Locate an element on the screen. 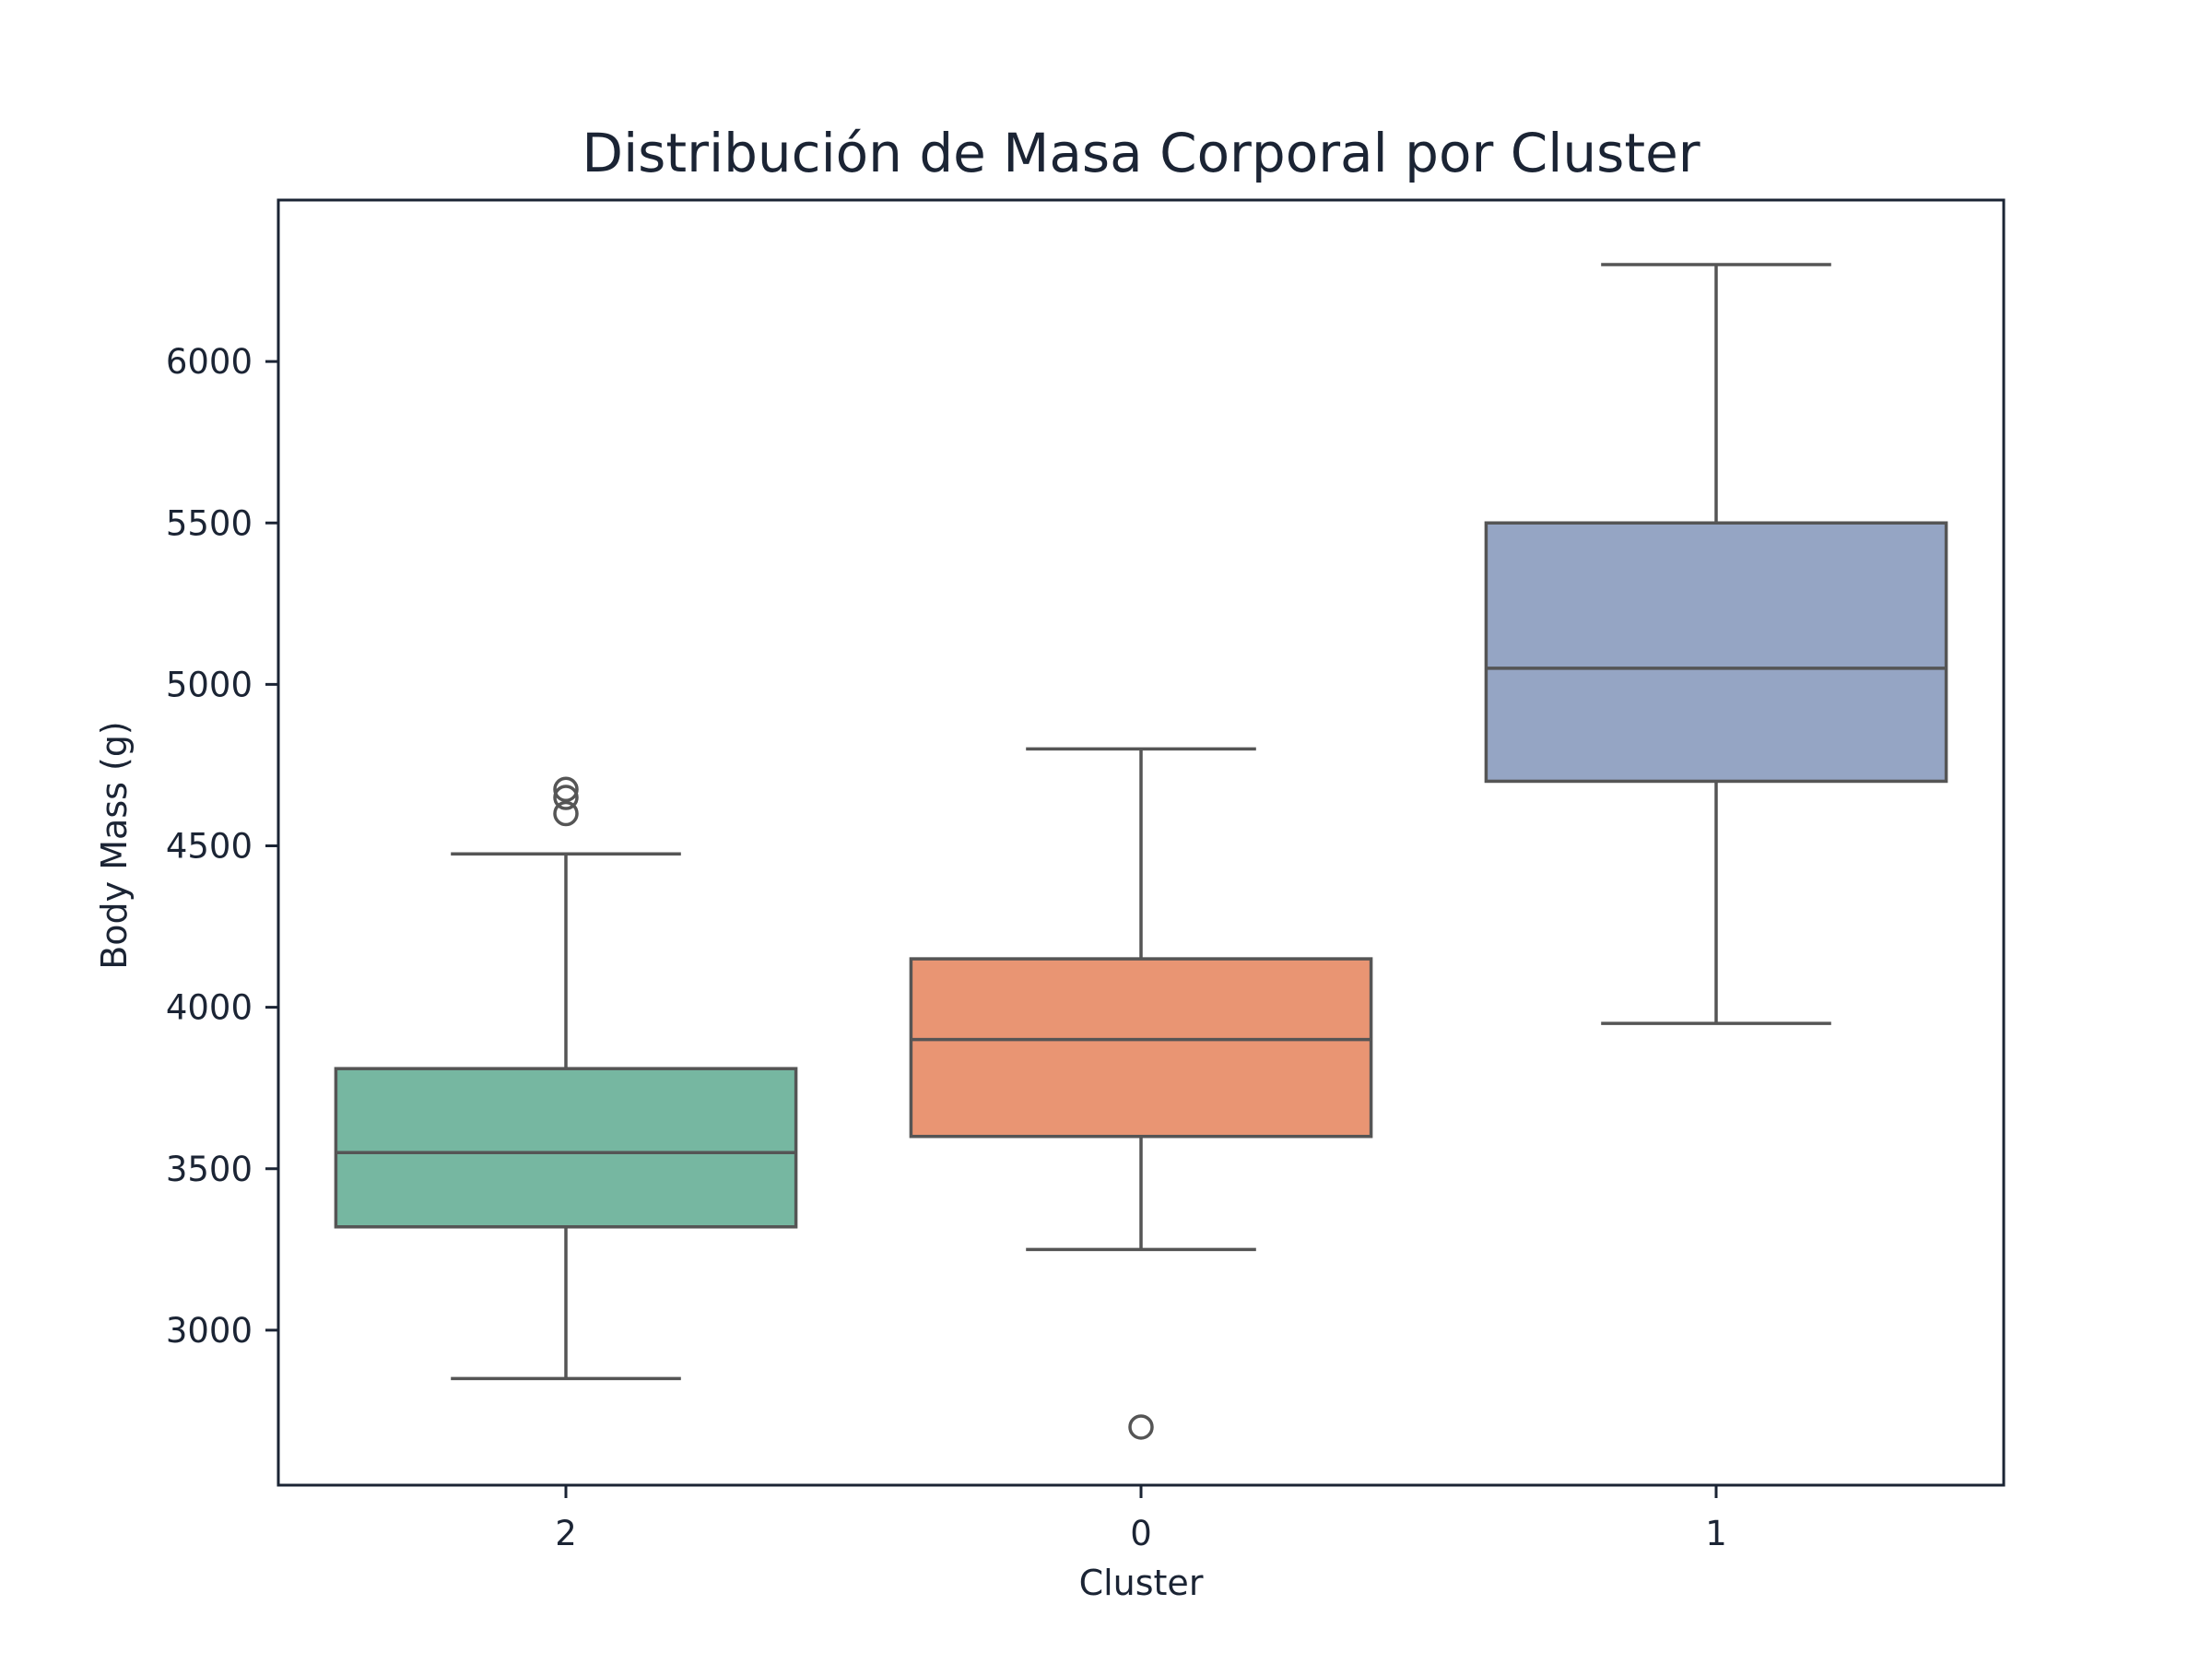  x-tick-label: 1 is located at coordinates (1716, 1533).